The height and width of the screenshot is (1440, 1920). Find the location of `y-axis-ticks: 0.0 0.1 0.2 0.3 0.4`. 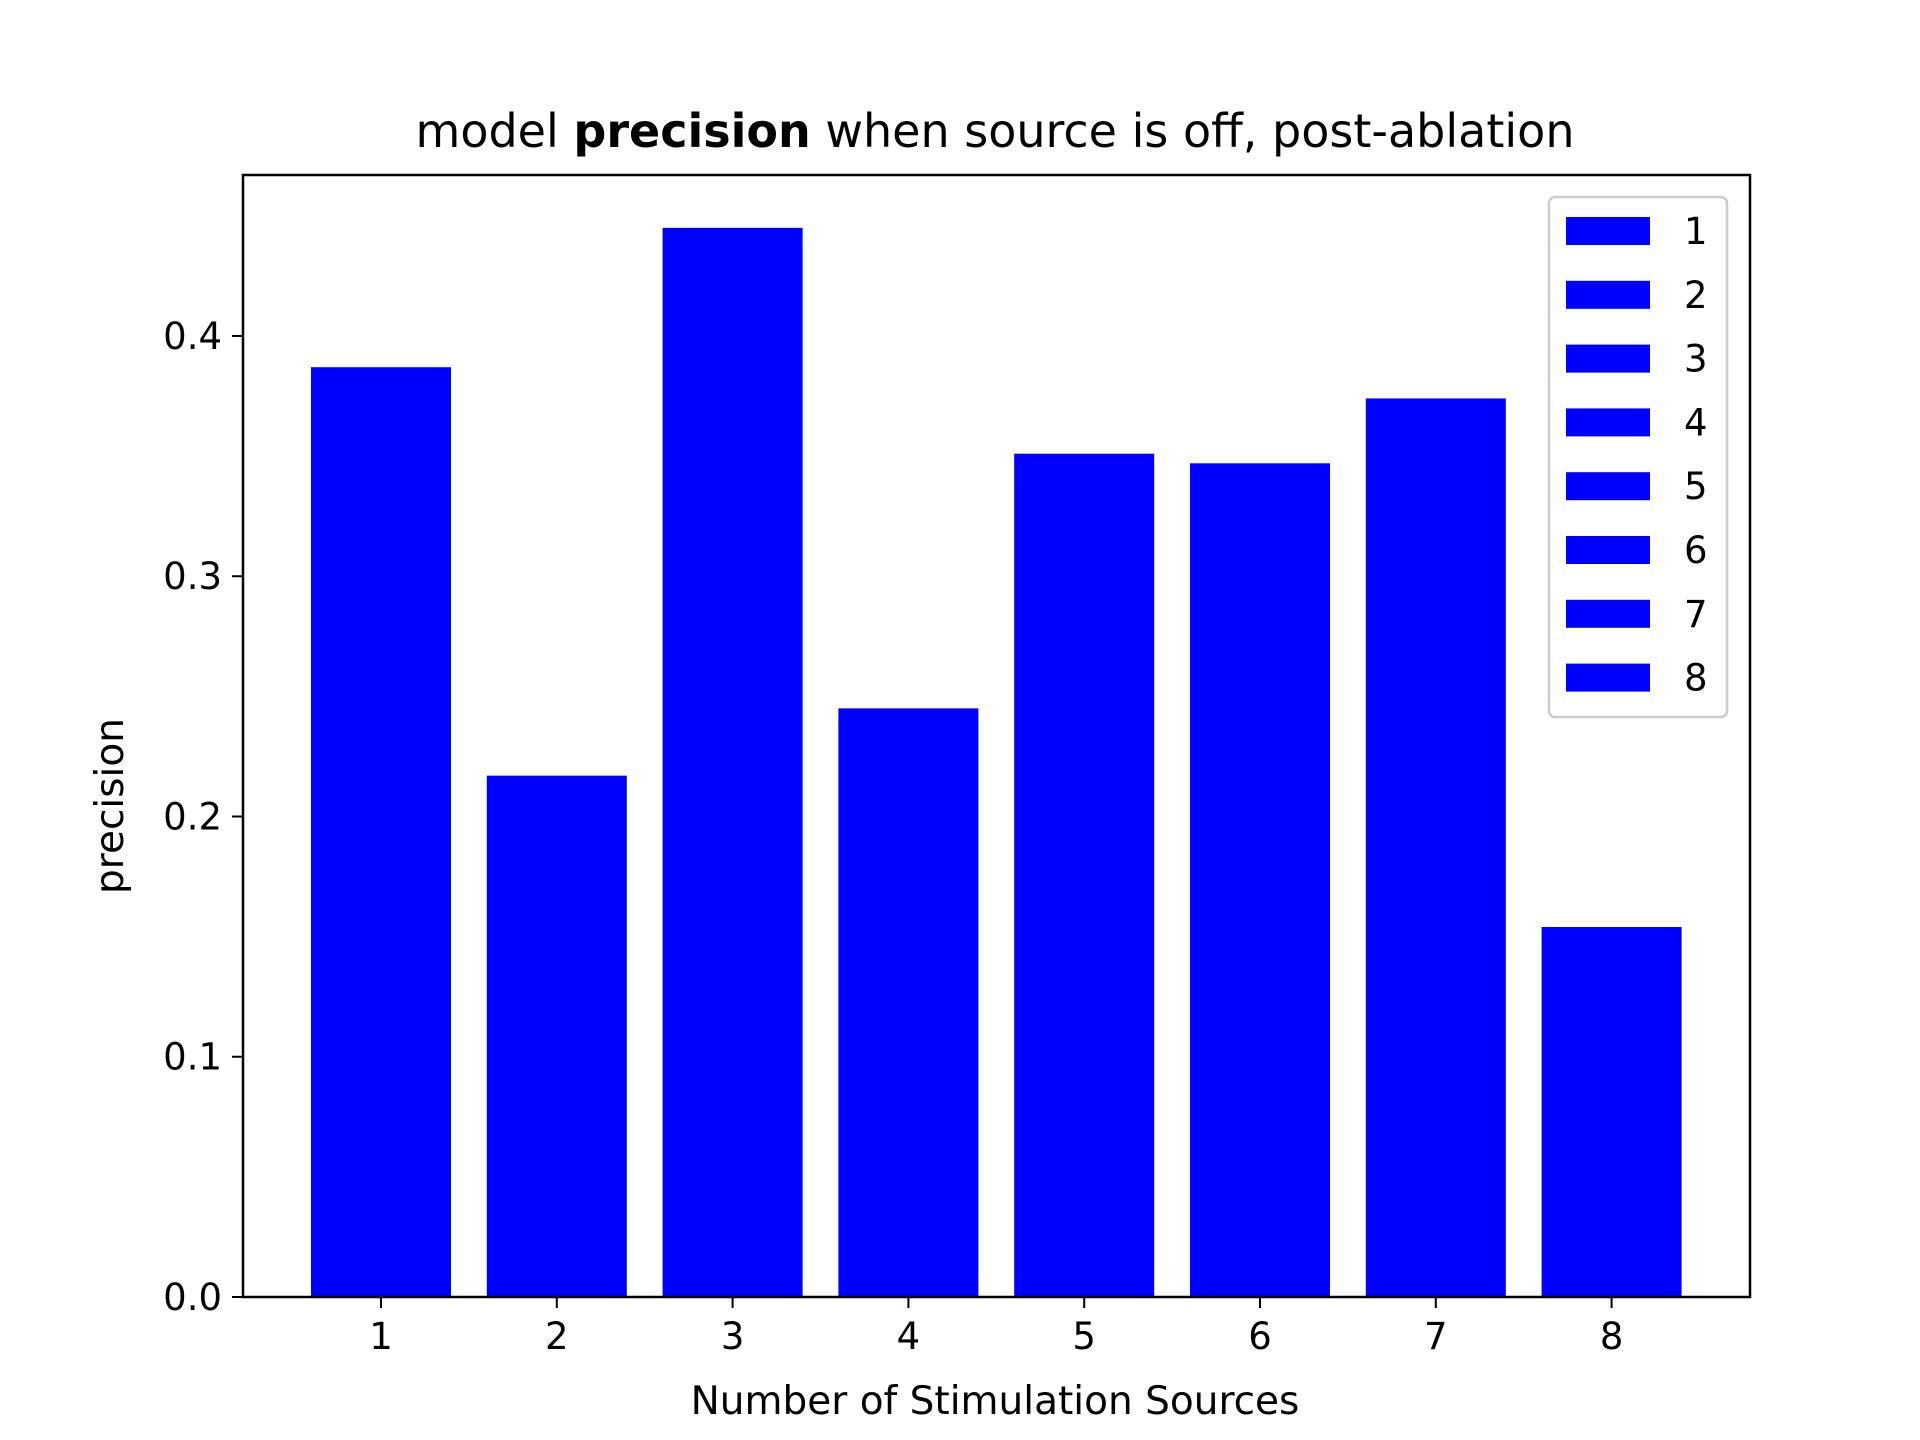

y-axis-ticks: 0.0 0.1 0.2 0.3 0.4 is located at coordinates (203, 817).